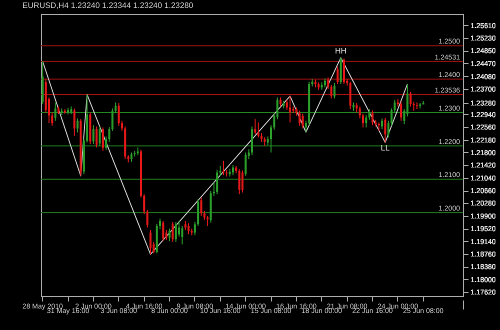 Image resolution: width=500 pixels, height=330 pixels. What do you see at coordinates (341, 51) in the screenshot?
I see `annotation: HH` at bounding box center [341, 51].